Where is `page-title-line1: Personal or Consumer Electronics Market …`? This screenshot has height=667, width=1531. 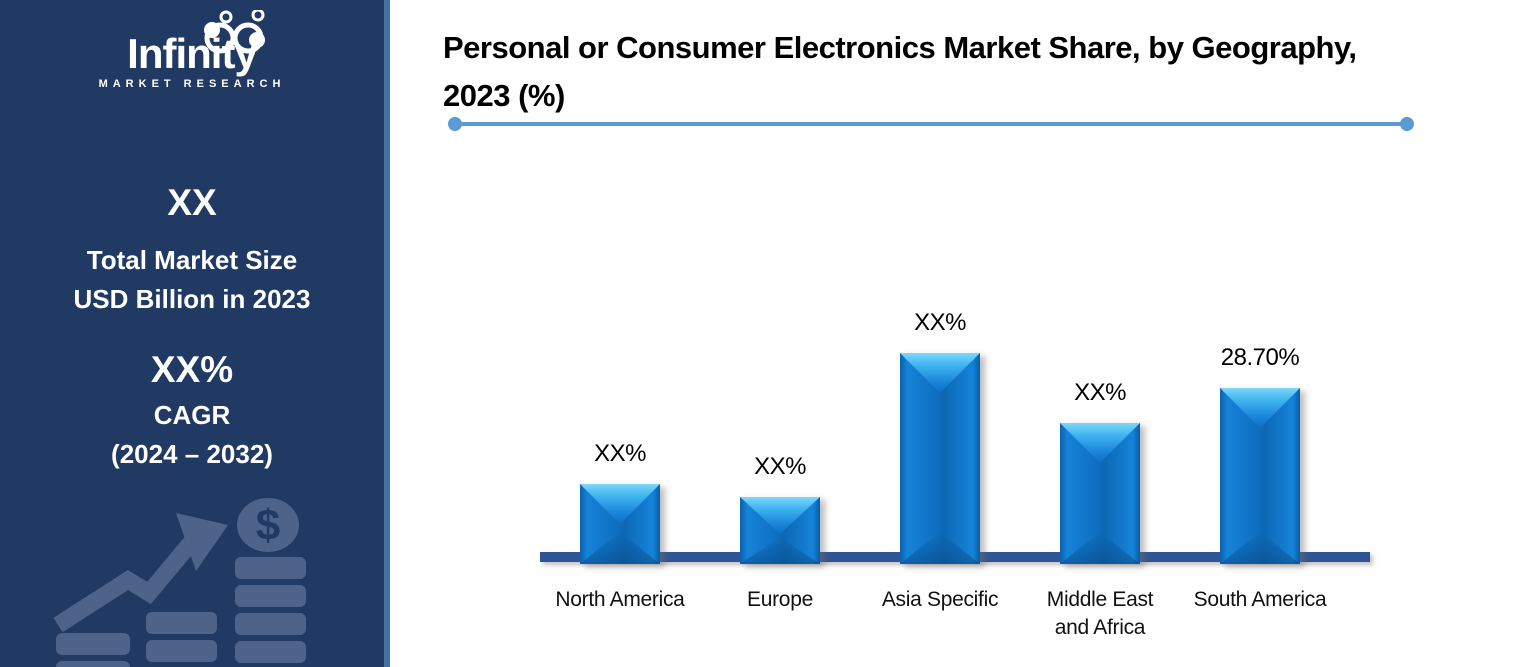
page-title-line1: Personal or Consumer Electronics Market … is located at coordinates (900, 47).